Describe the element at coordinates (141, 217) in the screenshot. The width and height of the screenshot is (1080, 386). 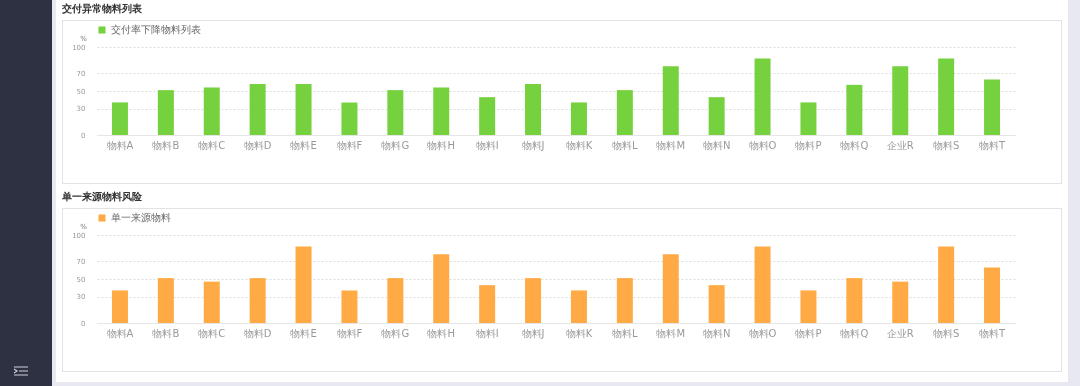
I see `legend-label: 单一来源物料` at that location.